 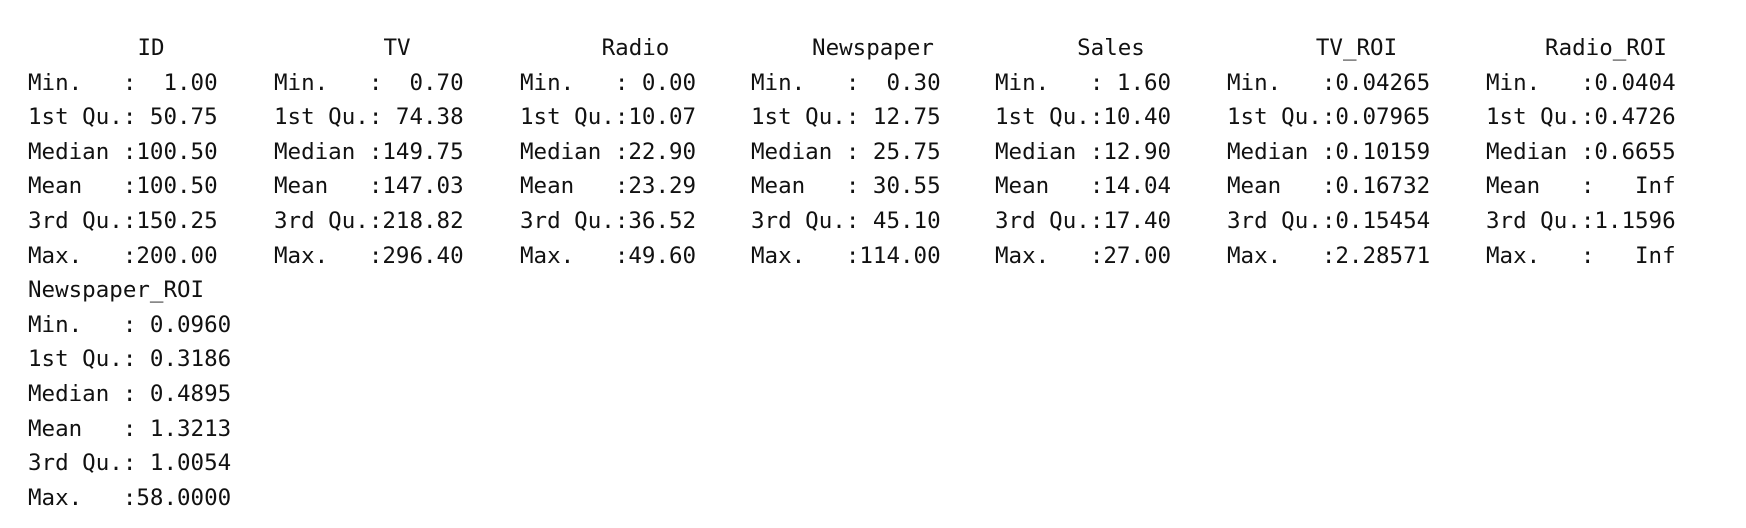 What do you see at coordinates (1356, 48) in the screenshot?
I see `column-header: TV_ROI` at bounding box center [1356, 48].